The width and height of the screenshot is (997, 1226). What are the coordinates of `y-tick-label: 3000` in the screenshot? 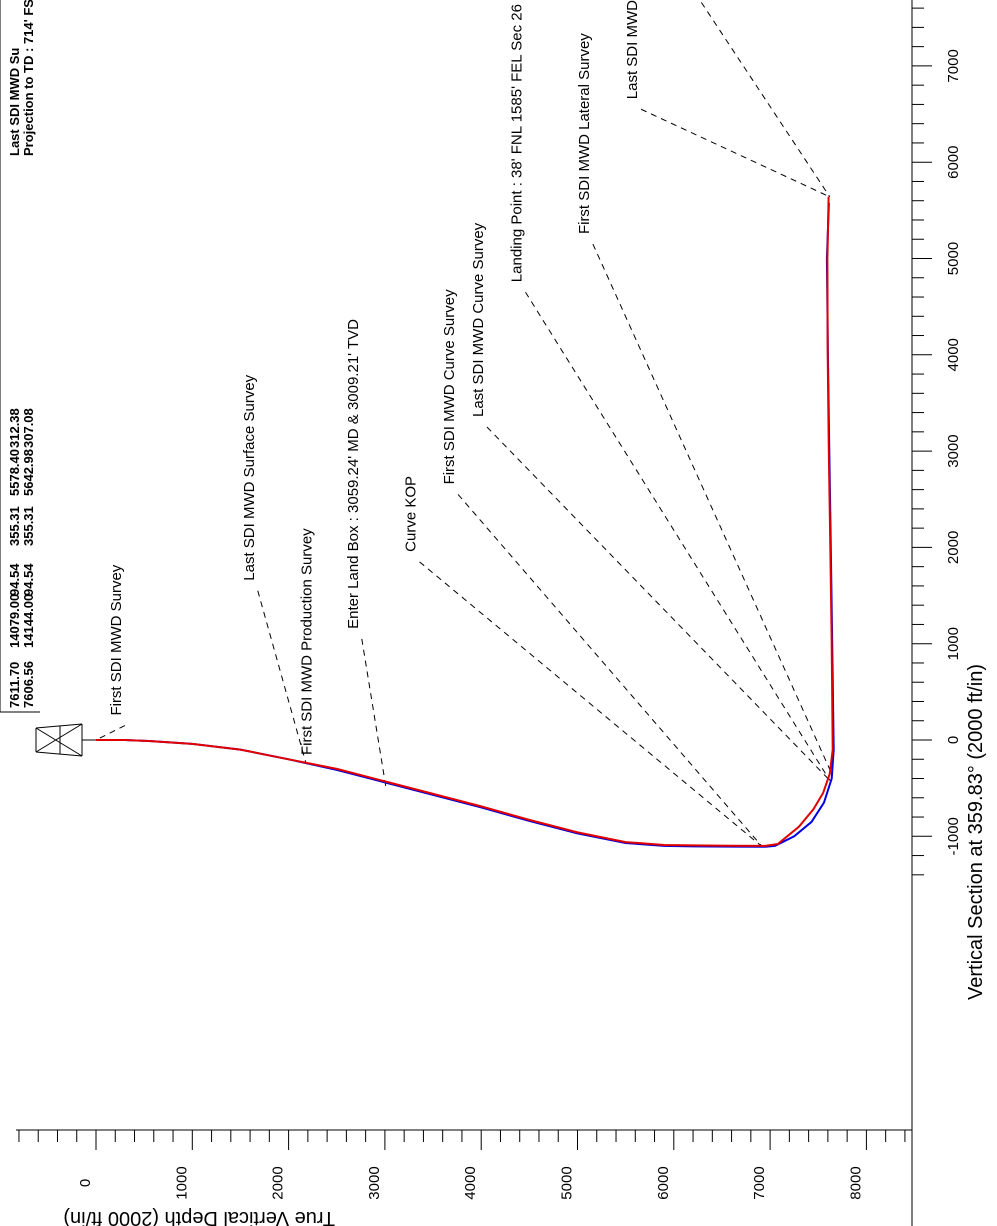 It's located at (374, 1182).